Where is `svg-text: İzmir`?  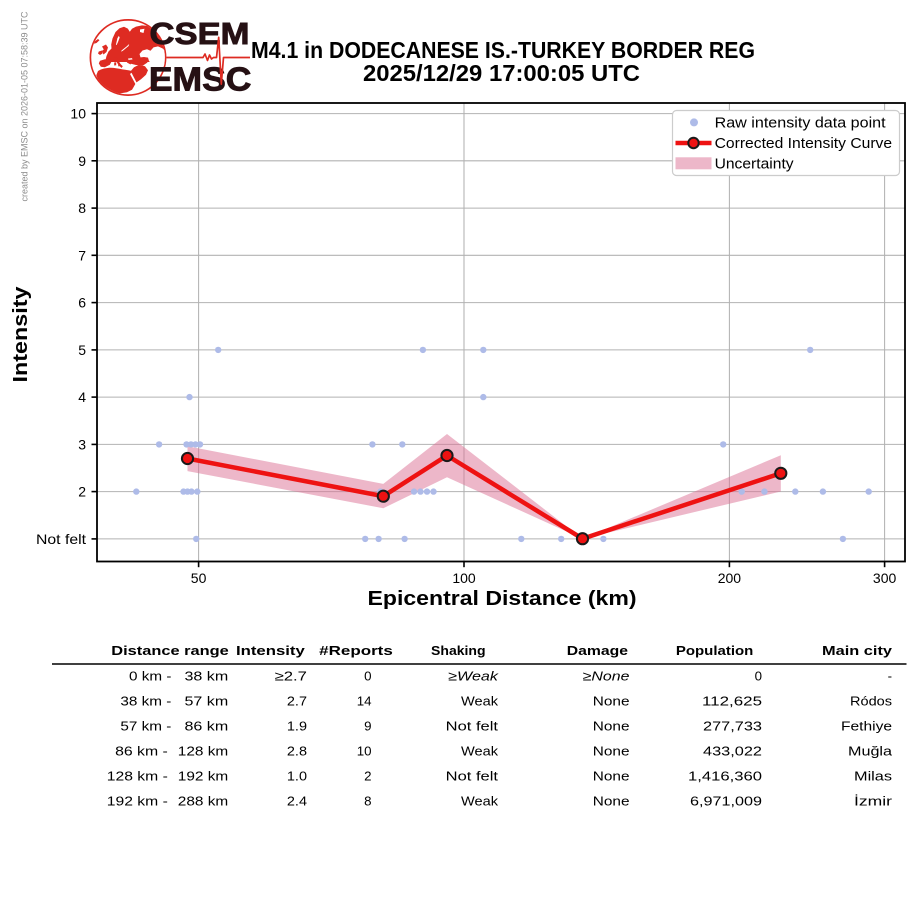 svg-text: İzmir is located at coordinates (873, 800).